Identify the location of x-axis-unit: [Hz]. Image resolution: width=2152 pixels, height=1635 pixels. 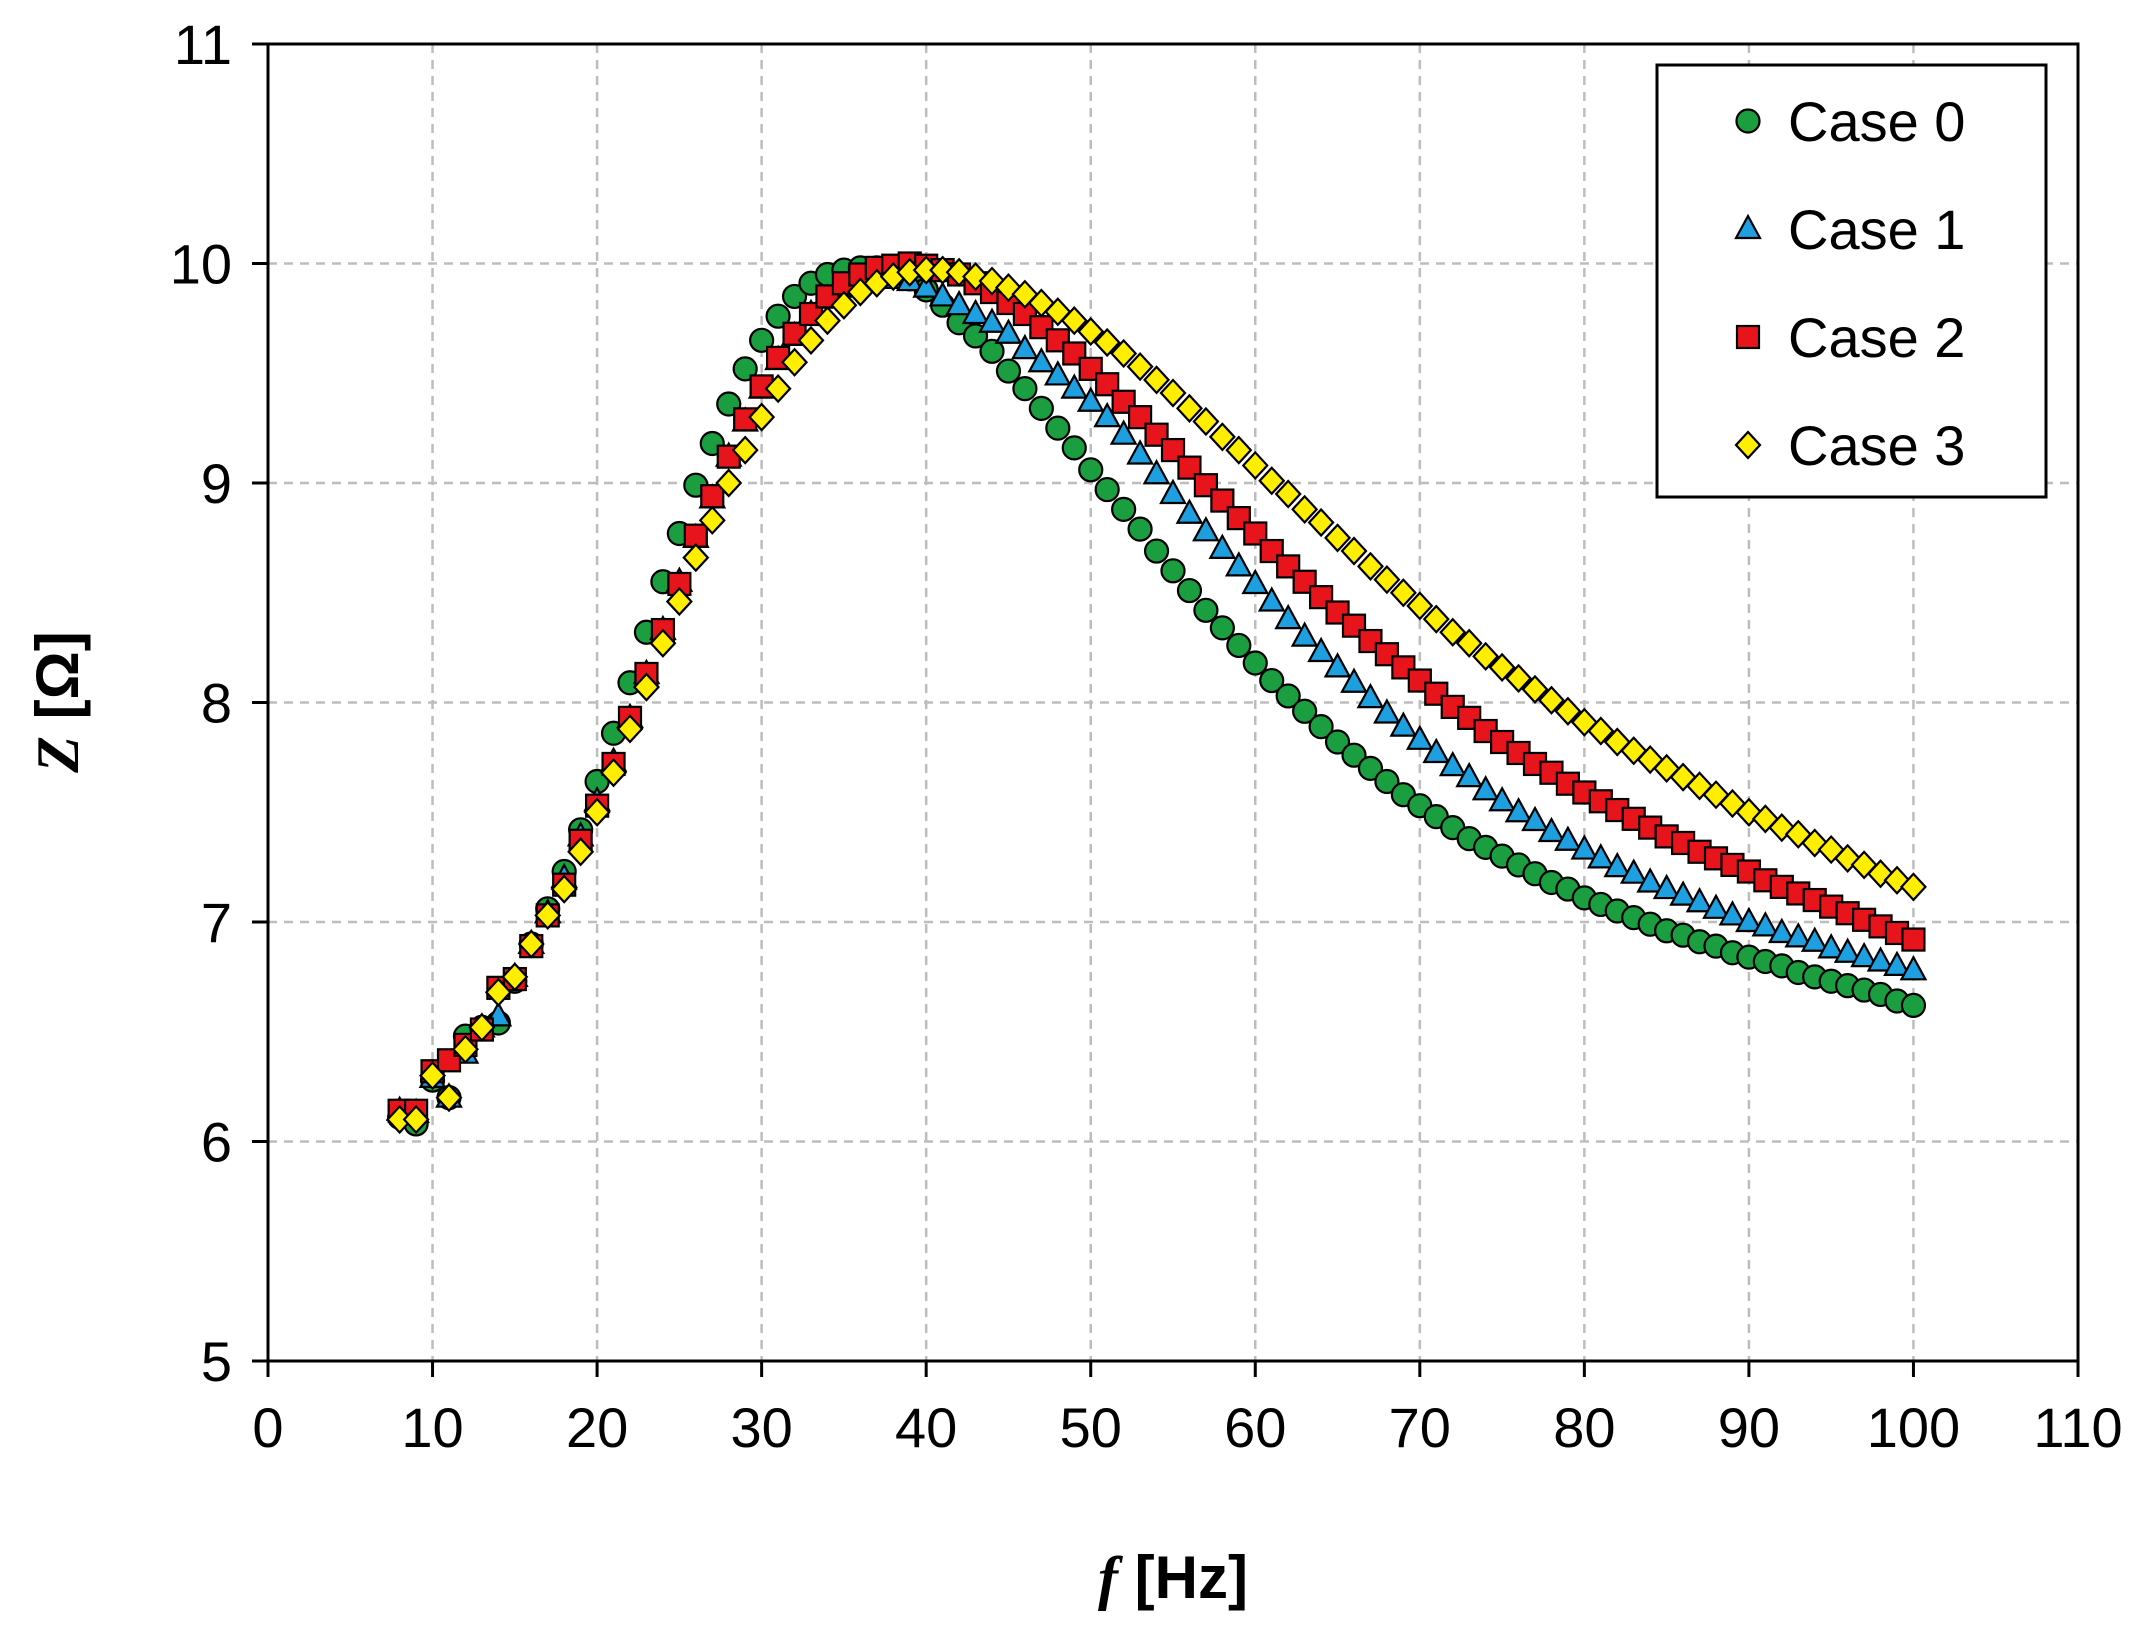
(1183, 1577).